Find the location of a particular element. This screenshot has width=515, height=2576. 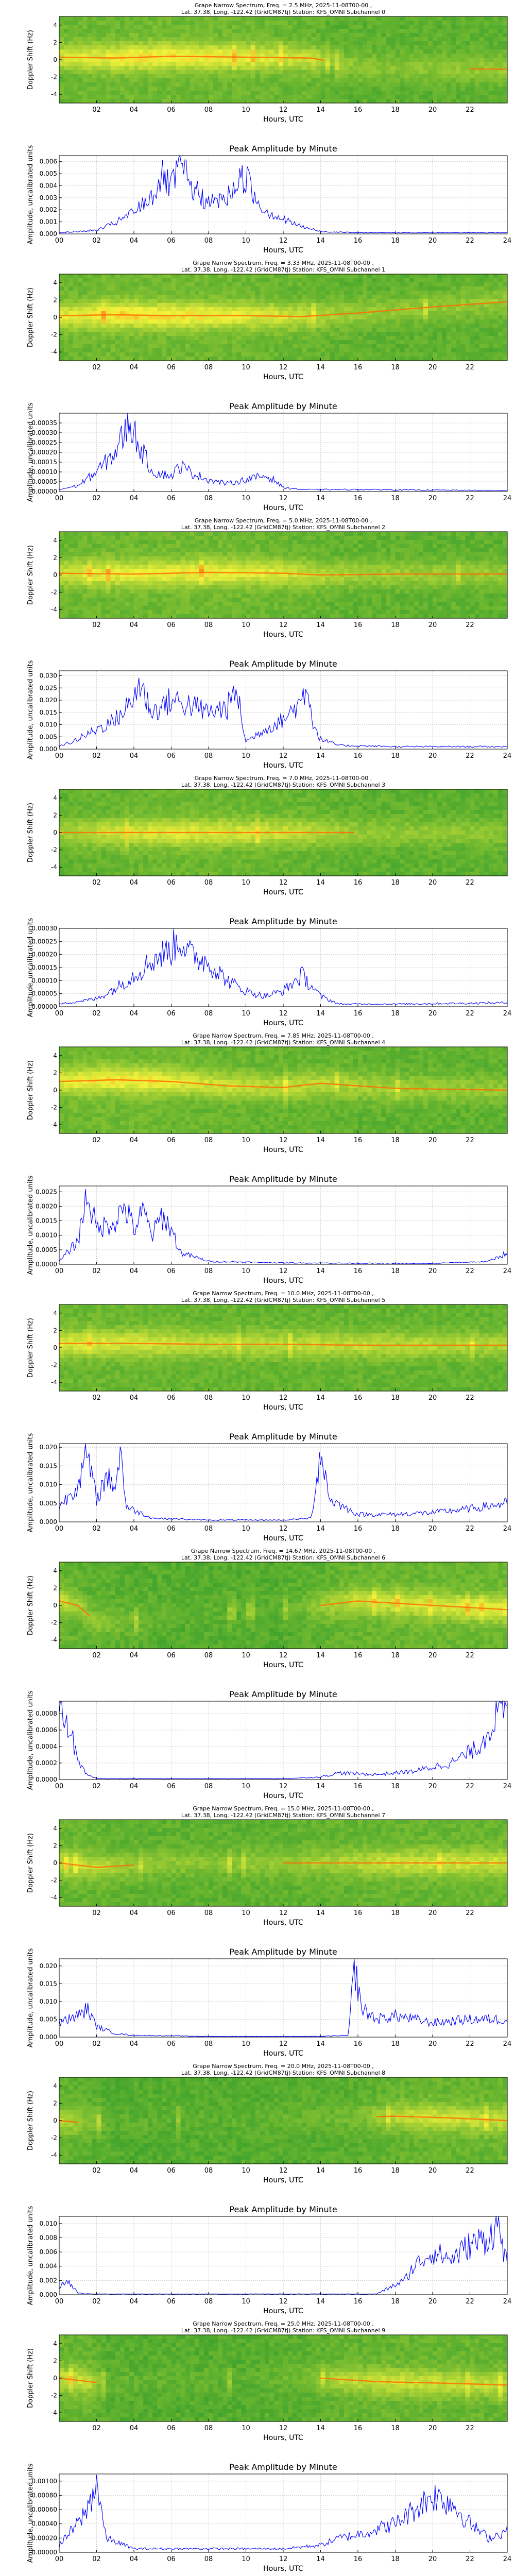

x-tick-label: 18 is located at coordinates (395, 110).